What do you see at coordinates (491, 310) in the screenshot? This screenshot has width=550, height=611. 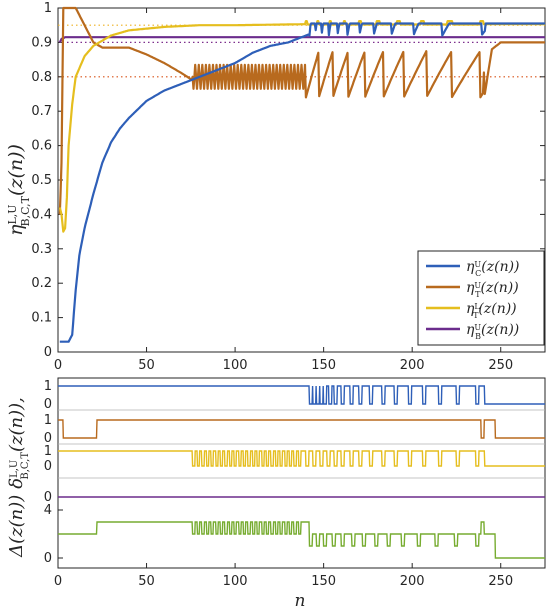 I see `legend-label: ηL T(z(n))` at bounding box center [491, 310].